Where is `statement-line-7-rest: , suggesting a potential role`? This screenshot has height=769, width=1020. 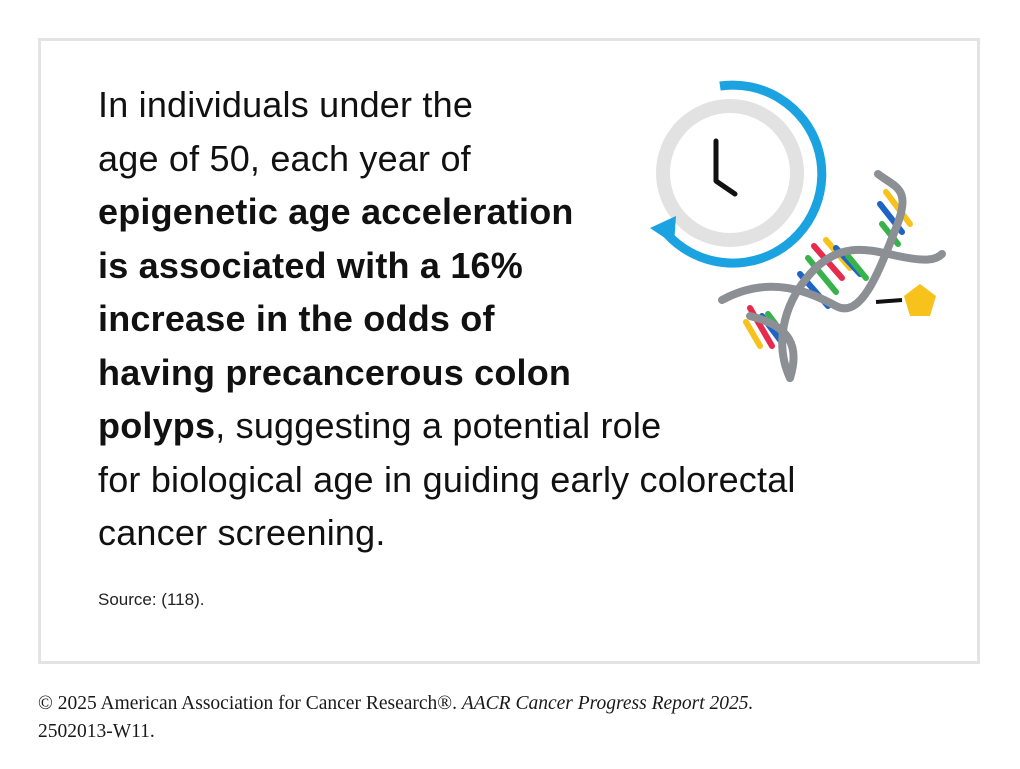
statement-line-7-rest: , suggesting a potential role is located at coordinates (438, 425).